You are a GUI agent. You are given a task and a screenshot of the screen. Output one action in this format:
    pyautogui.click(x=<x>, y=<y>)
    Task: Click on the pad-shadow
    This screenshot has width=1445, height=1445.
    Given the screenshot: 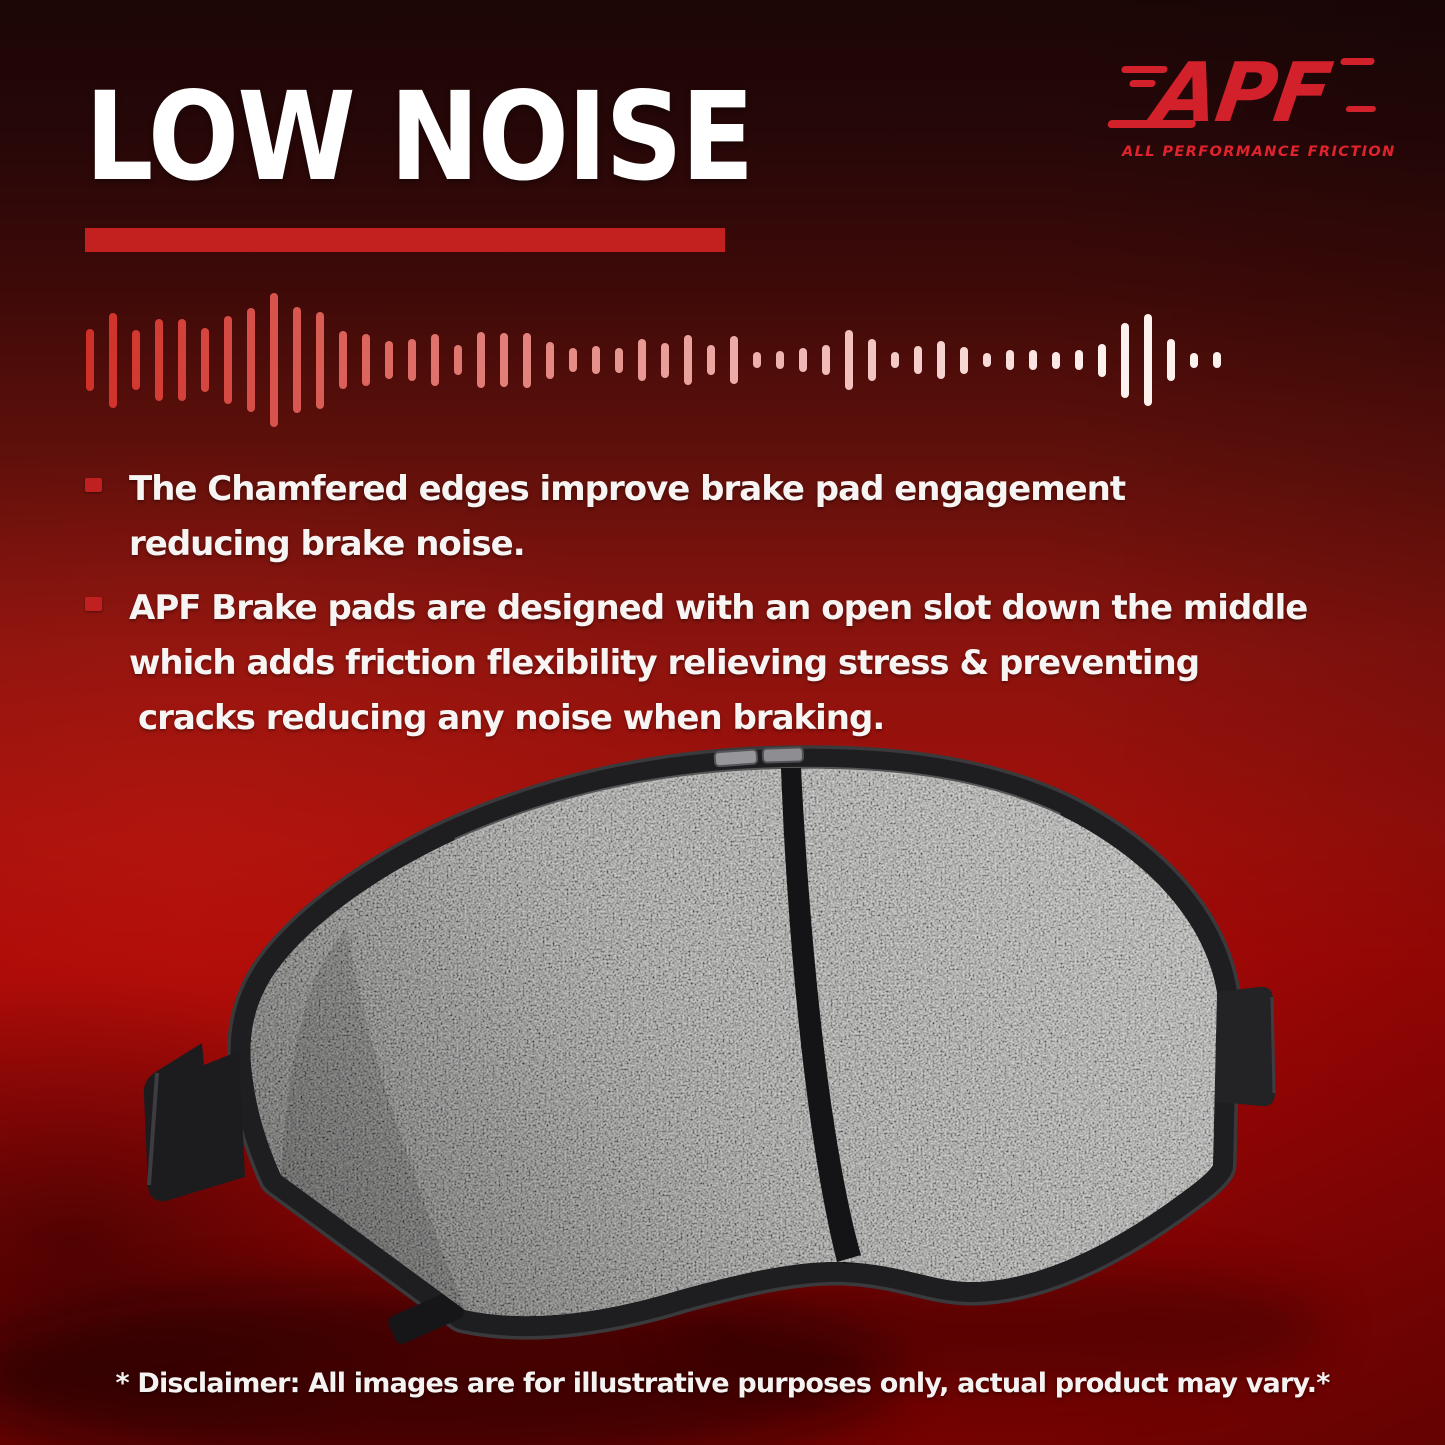 What is the action you would take?
    pyautogui.click(x=995, y=1327)
    